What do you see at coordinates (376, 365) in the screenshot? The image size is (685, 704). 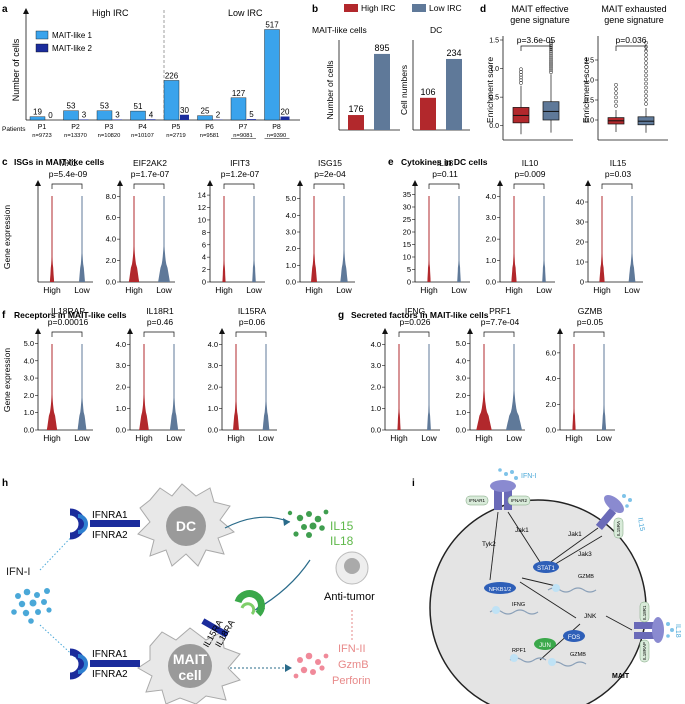 I see `violin-tick-label: 3.0` at bounding box center [376, 365].